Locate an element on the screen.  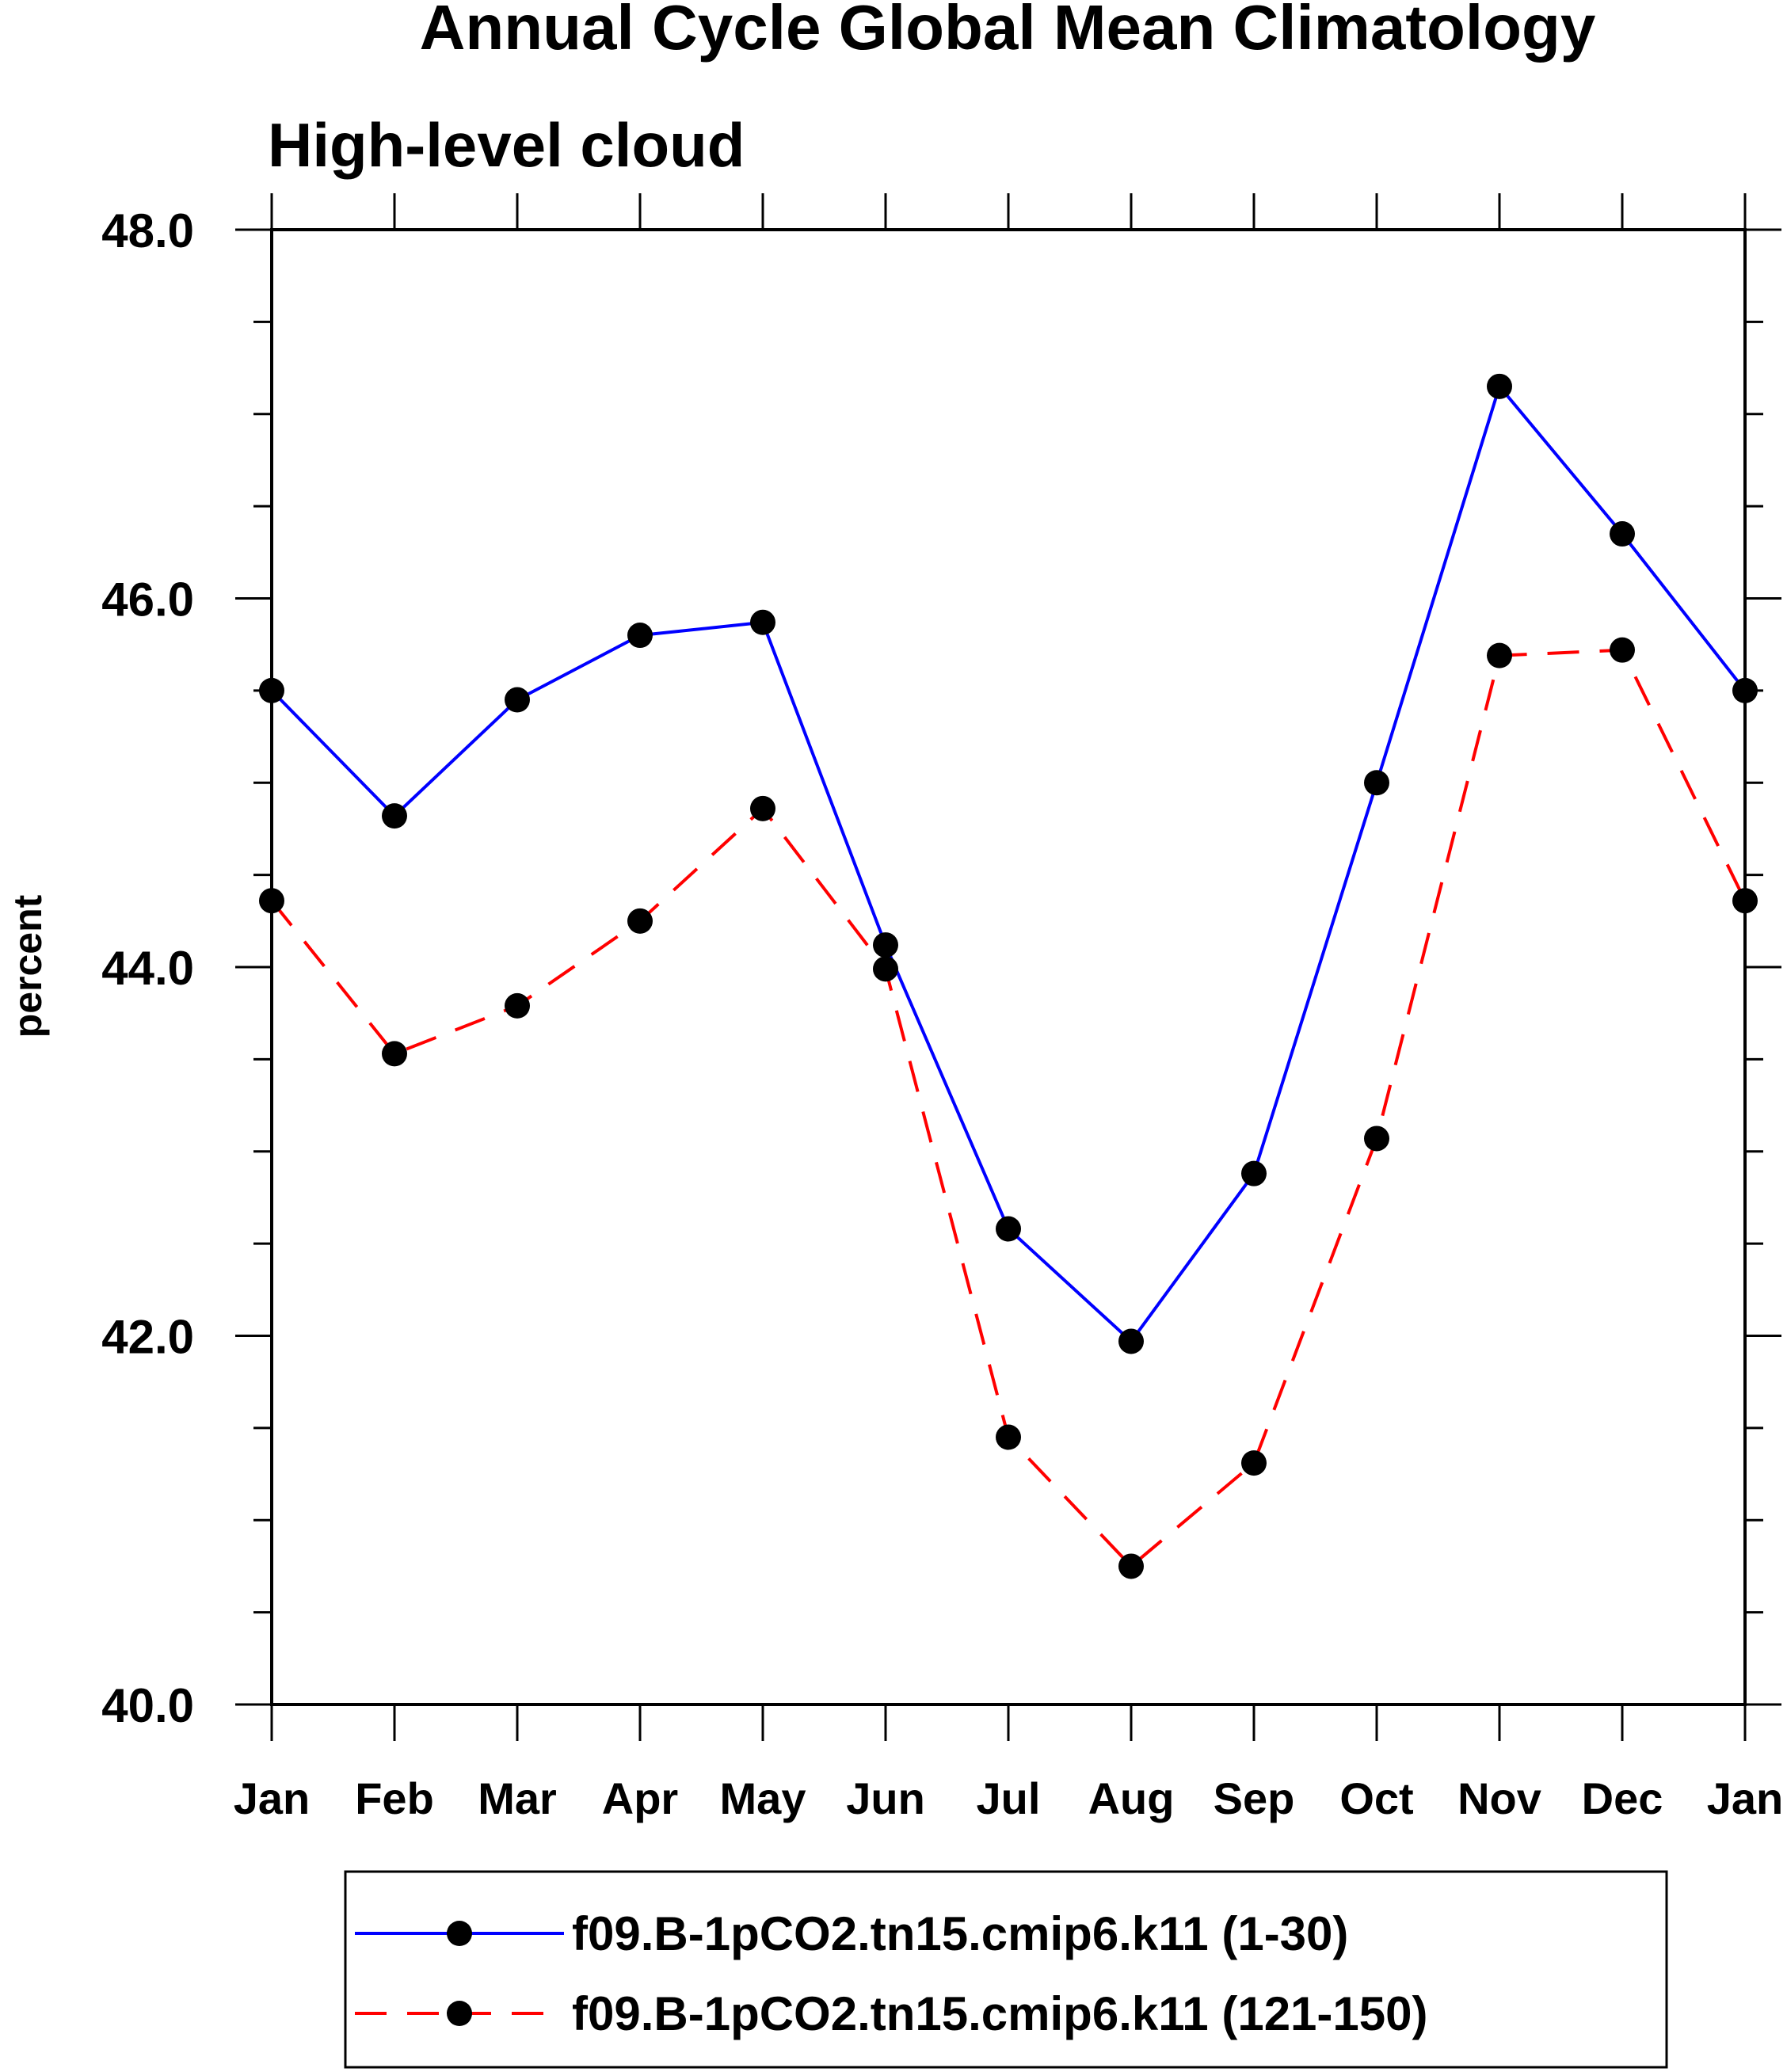
x-tick-label: Apr is located at coordinates (640, 1798).